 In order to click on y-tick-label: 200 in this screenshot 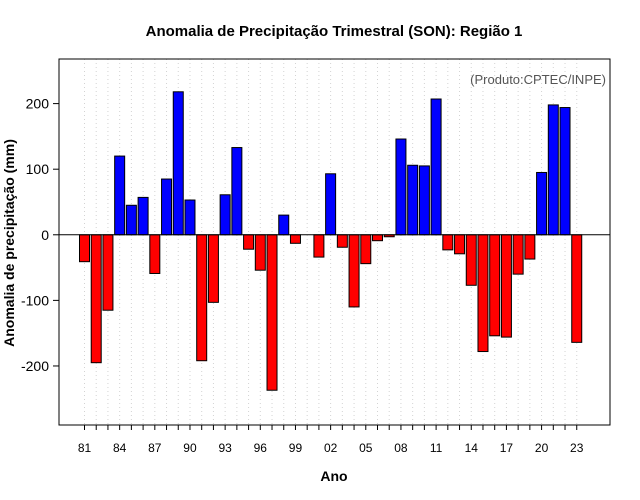, I will do `click(38, 104)`.